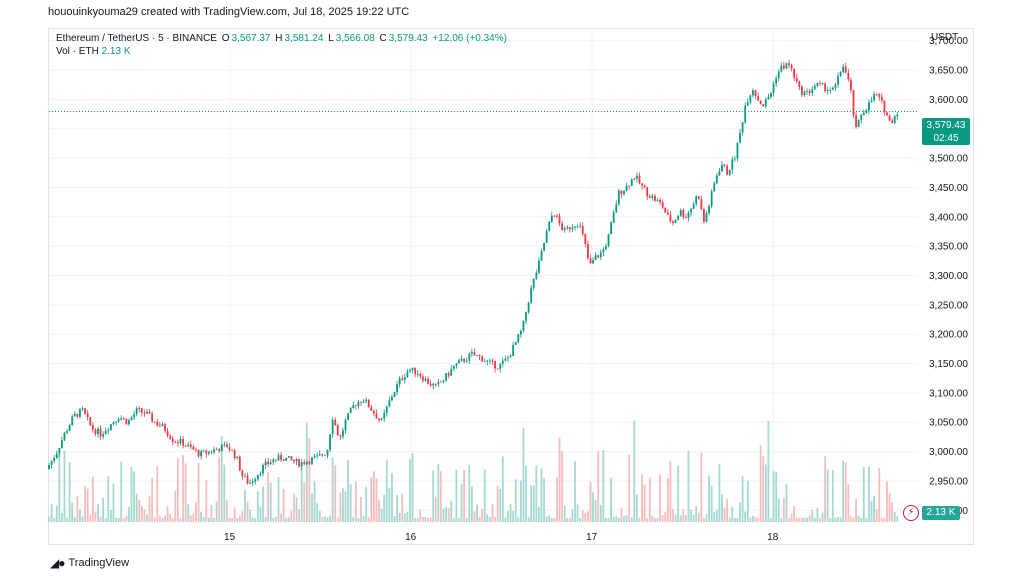 Image resolution: width=1024 pixels, height=576 pixels. I want to click on currency-unit: USDT, so click(945, 37).